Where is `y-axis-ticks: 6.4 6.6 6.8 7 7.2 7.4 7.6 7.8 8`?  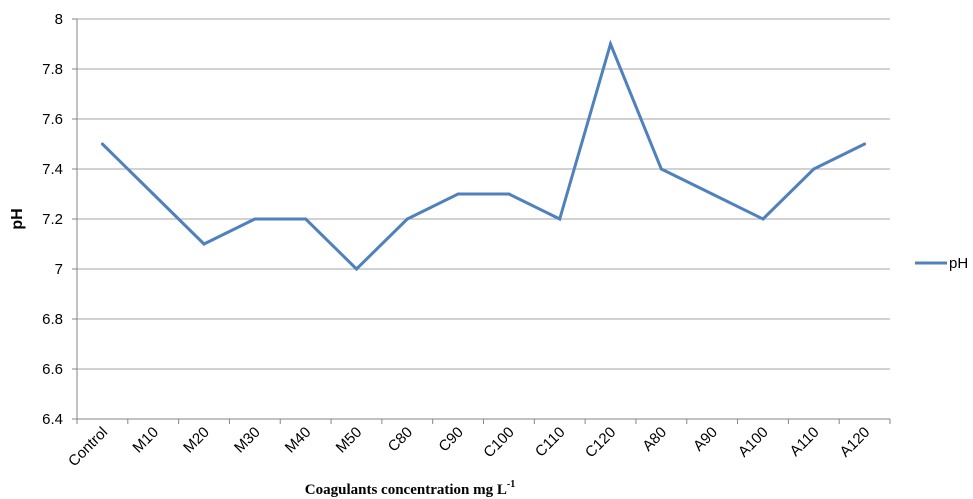
y-axis-ticks: 6.4 6.6 6.8 7 7.2 7.4 7.6 7.8 8 is located at coordinates (59, 219).